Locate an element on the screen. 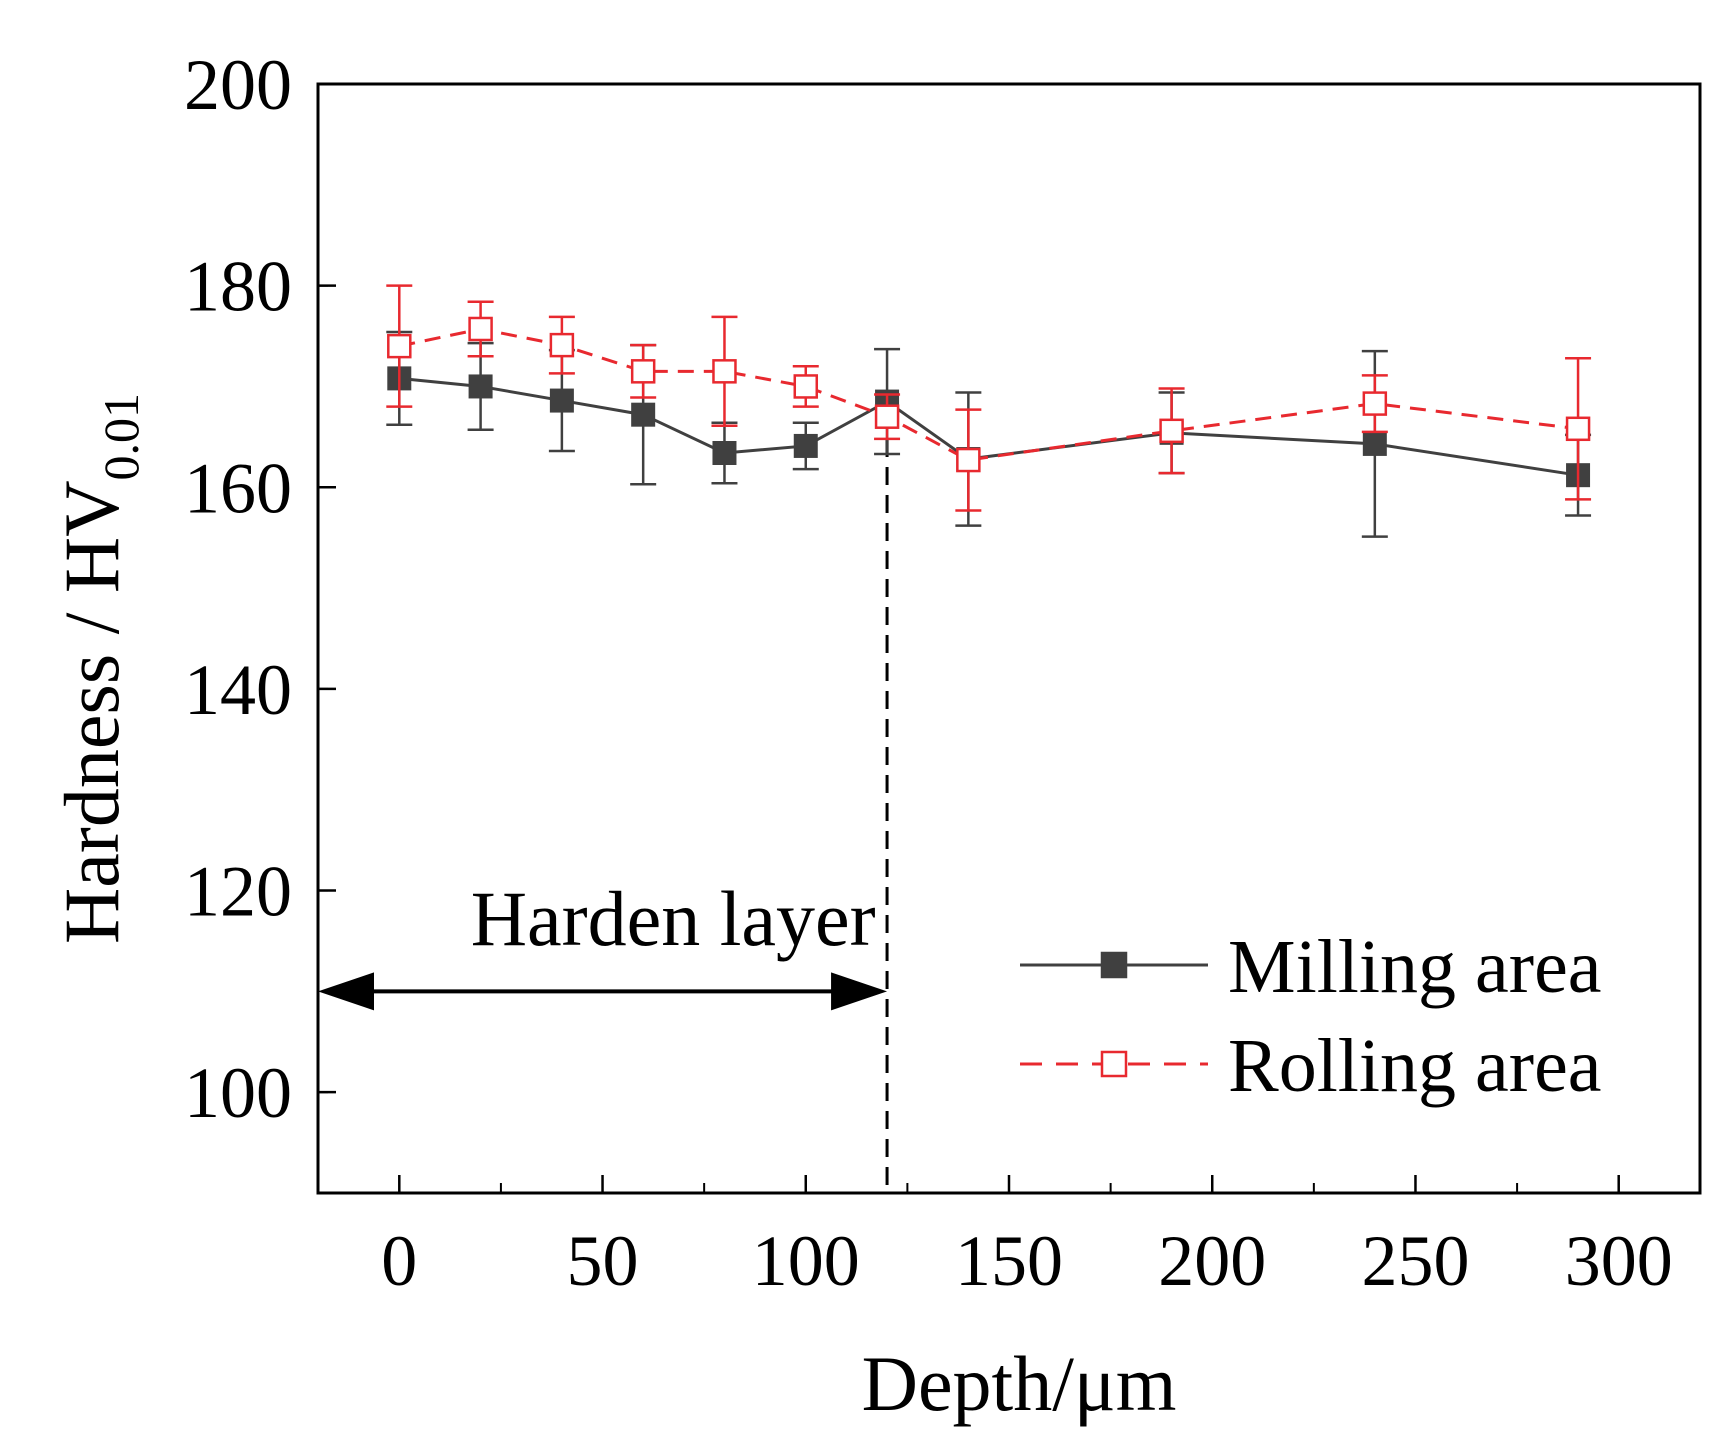 The image size is (1730, 1441). y-tick-label: 200 is located at coordinates (238, 85).